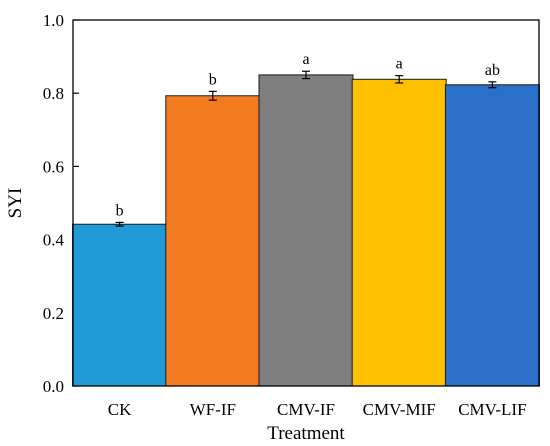 The image size is (550, 446). What do you see at coordinates (61, 203) in the screenshot?
I see `y-axis-ticks: 0.0 0.2 0.4 0.6 0.8 1.0` at bounding box center [61, 203].